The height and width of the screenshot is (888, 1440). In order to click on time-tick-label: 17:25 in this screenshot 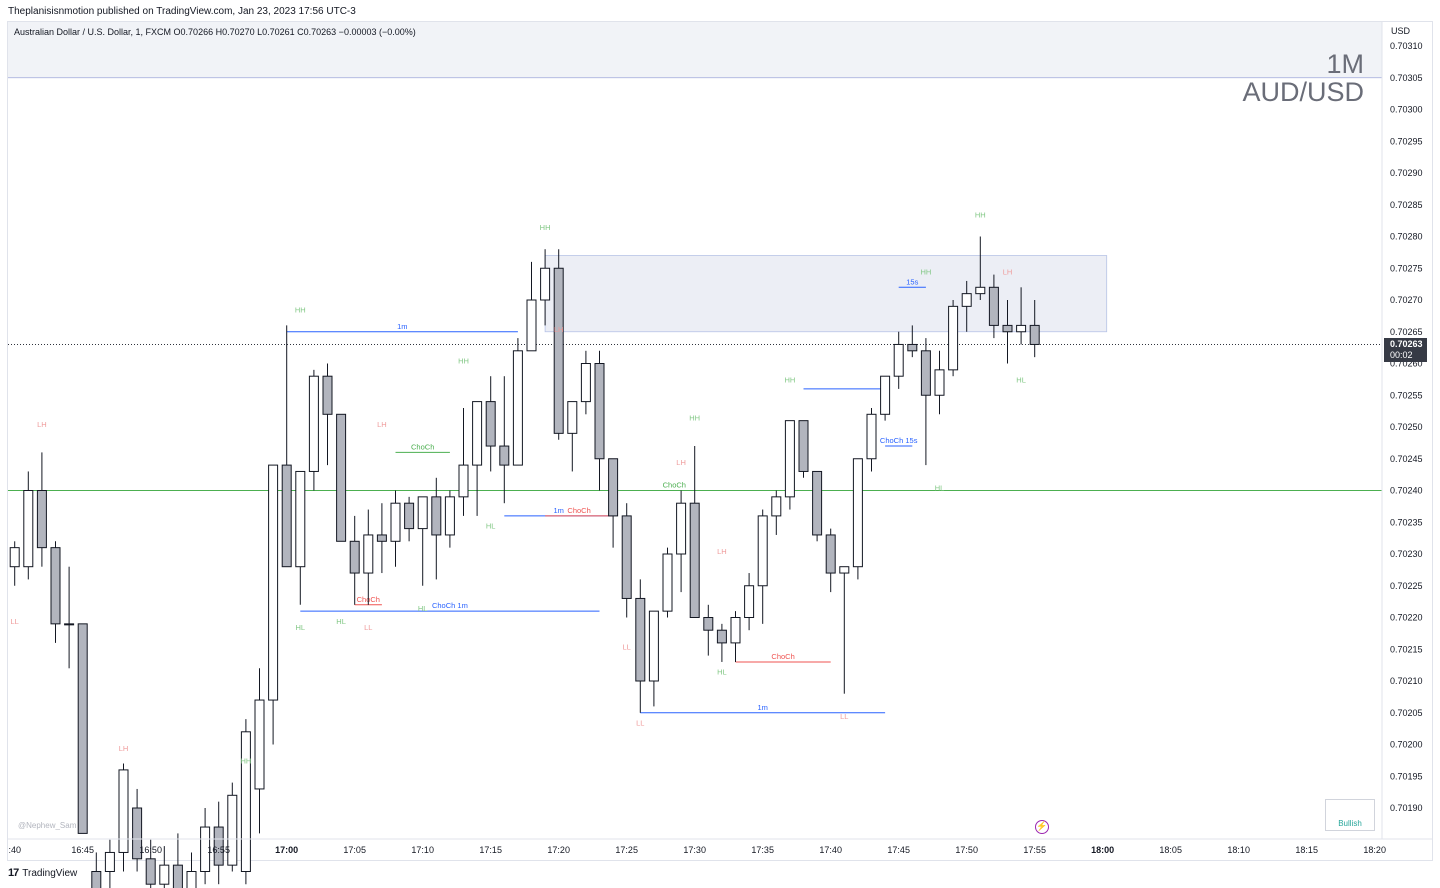, I will do `click(626, 850)`.